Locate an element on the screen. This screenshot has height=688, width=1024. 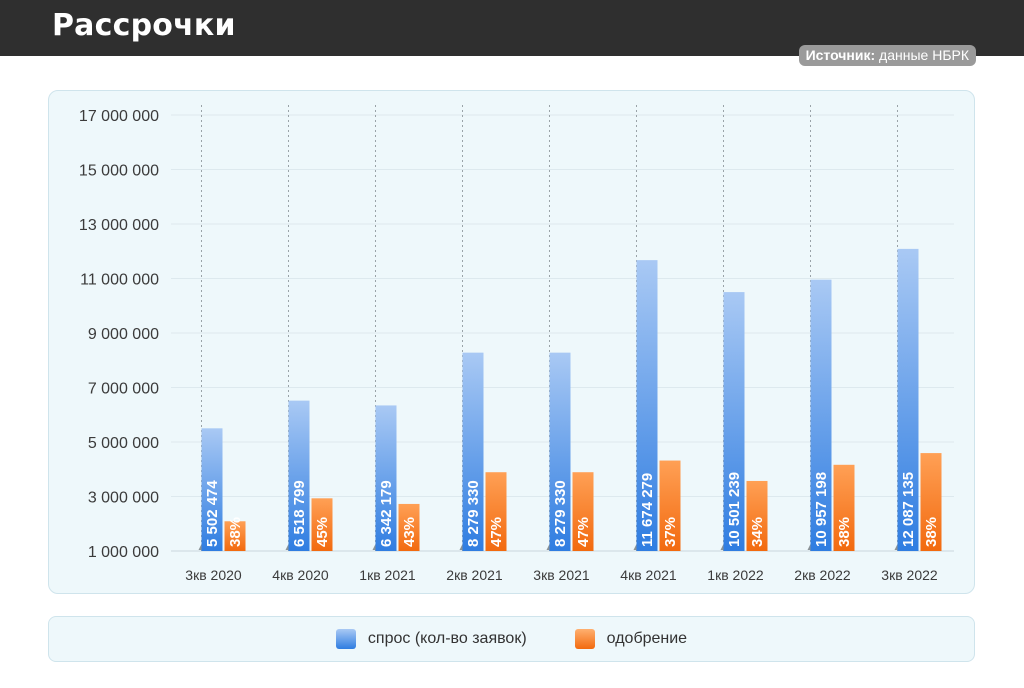
demand-value-label: 6 342 179 is located at coordinates (386, 513).